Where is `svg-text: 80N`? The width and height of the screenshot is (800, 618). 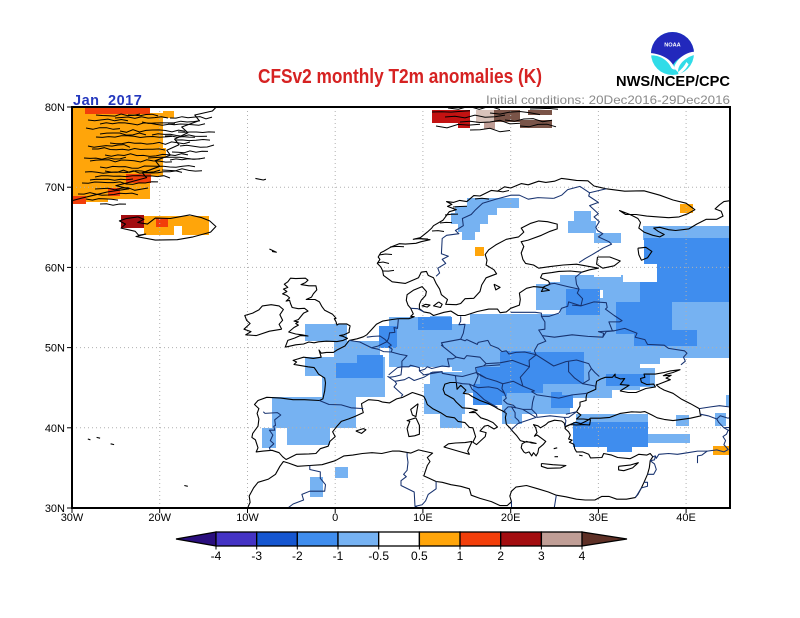 svg-text: 80N is located at coordinates (55, 108).